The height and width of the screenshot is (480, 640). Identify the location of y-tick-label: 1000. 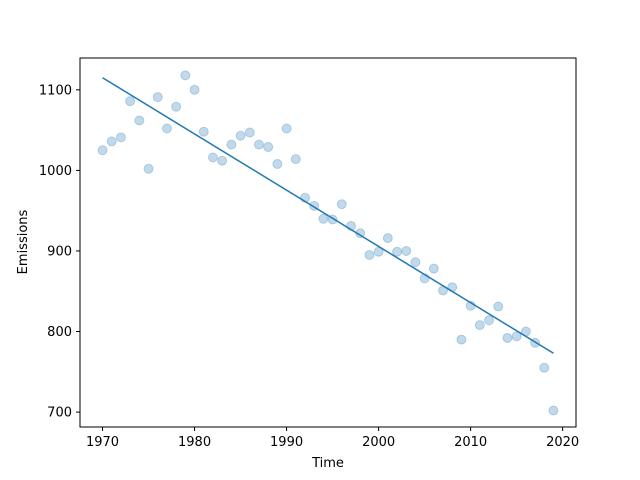
(55, 171).